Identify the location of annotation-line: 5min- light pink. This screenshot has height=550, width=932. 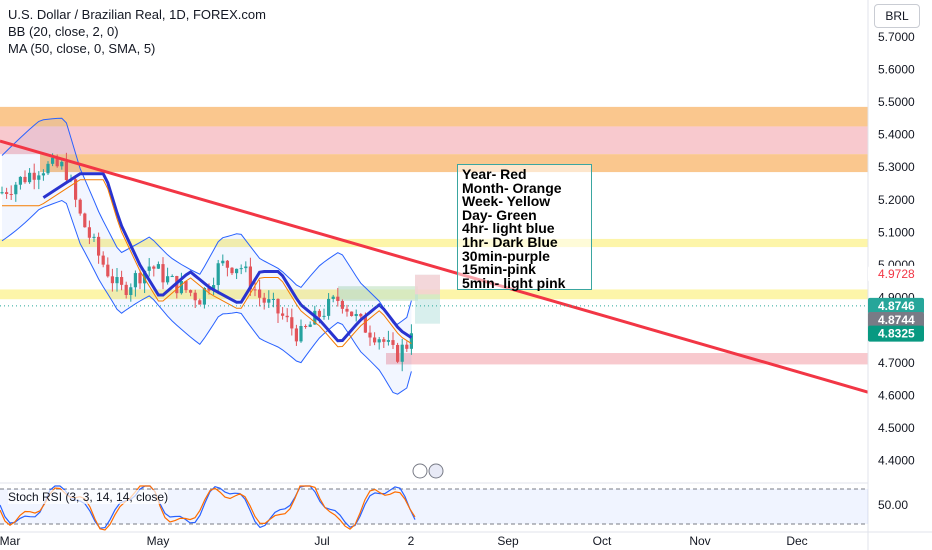
(514, 282).